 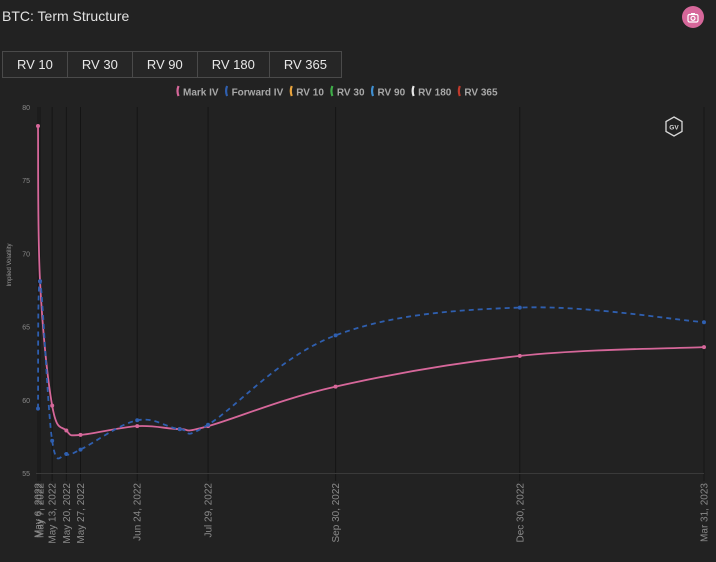 What do you see at coordinates (258, 93) in the screenshot?
I see `legend-label: Forward IV` at bounding box center [258, 93].